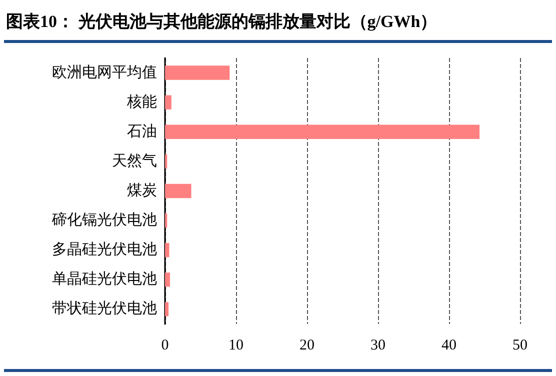 The image size is (556, 376). What do you see at coordinates (378, 346) in the screenshot?
I see `x-tick-label: 30` at bounding box center [378, 346].